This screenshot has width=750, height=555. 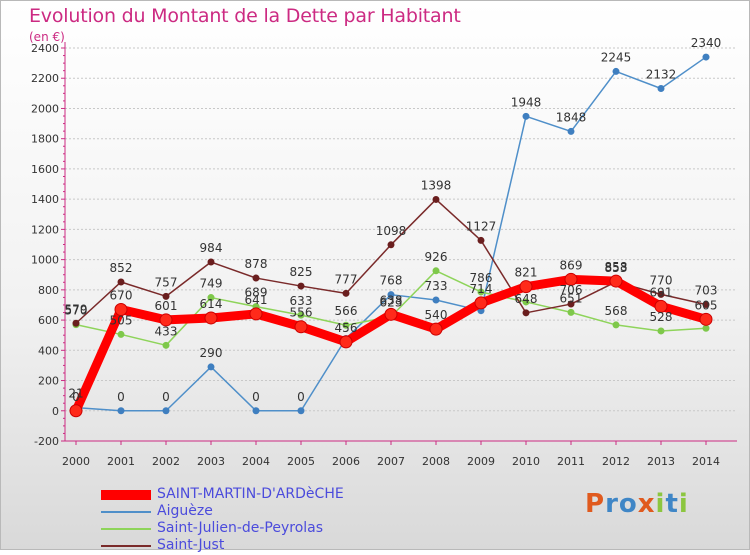 I want to click on x-tick-label: 2000, so click(x=76, y=461).